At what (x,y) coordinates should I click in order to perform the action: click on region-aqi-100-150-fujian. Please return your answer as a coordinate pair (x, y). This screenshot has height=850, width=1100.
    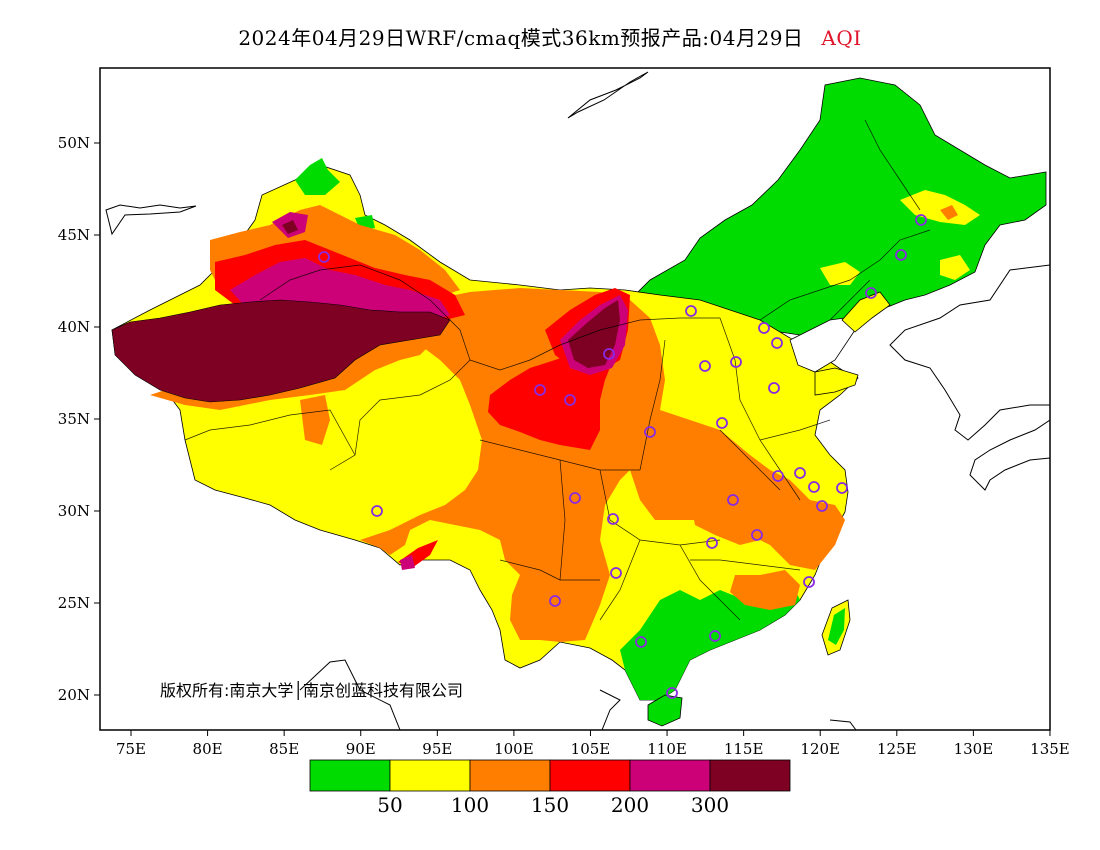
    Looking at the image, I should click on (765, 590).